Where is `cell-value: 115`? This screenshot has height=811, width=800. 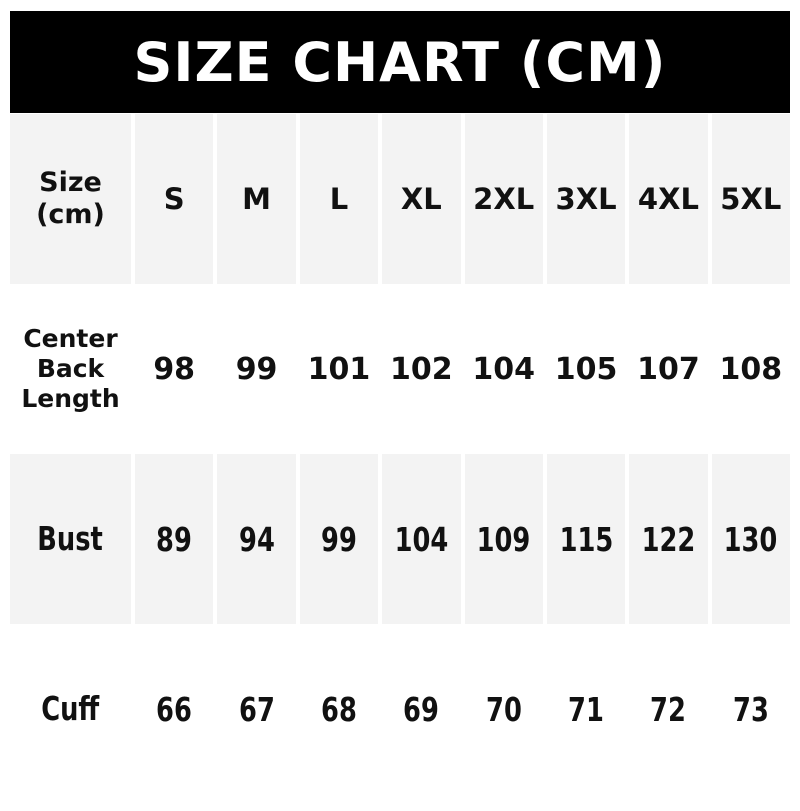 cell-value: 115 is located at coordinates (586, 539).